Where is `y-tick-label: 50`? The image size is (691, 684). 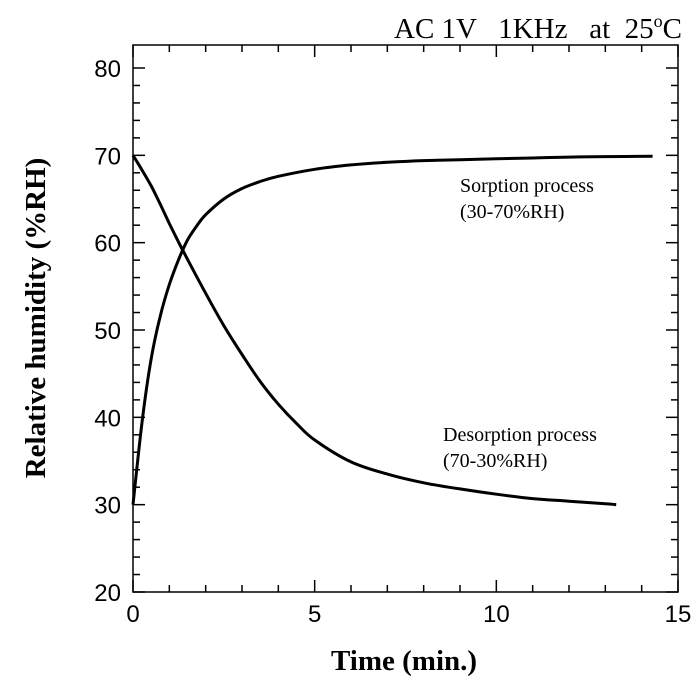
y-tick-label: 50 is located at coordinates (107, 331).